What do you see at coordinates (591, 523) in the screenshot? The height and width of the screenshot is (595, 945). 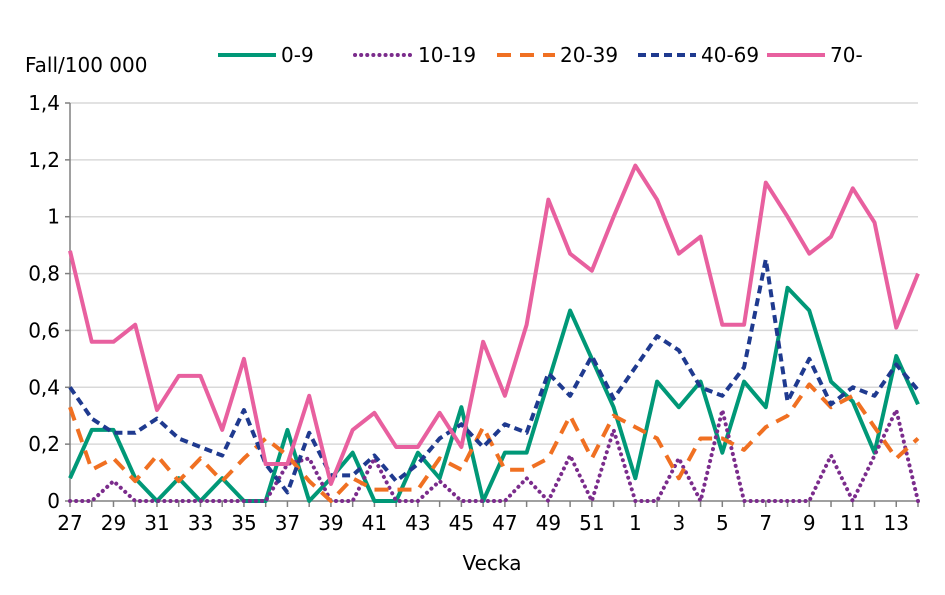 I see `x-tick-label: 51` at bounding box center [591, 523].